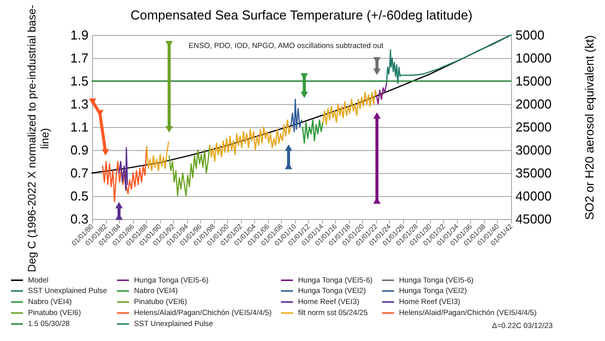 The width and height of the screenshot is (605, 341). What do you see at coordinates (79, 58) in the screenshot?
I see `y-tick-label: 1.7` at bounding box center [79, 58].